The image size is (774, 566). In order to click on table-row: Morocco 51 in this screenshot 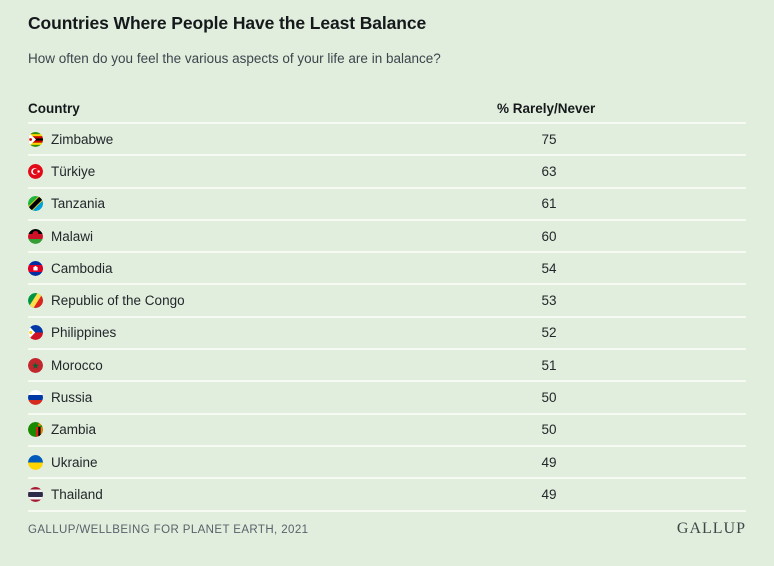, I will do `click(387, 366)`.